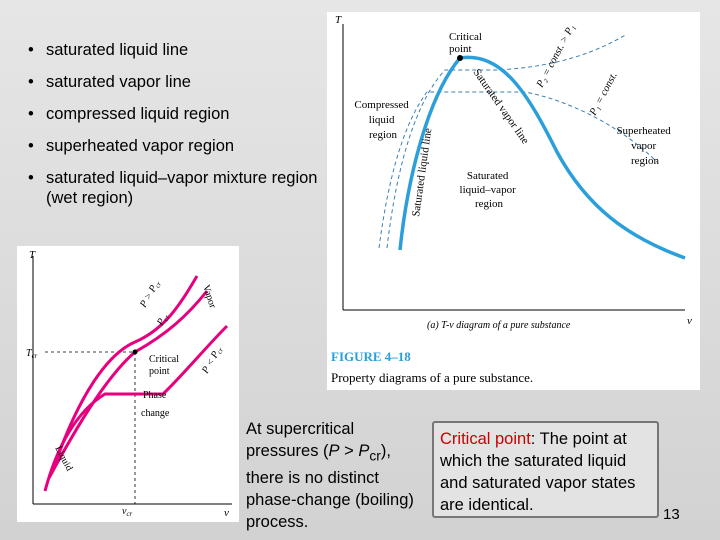 The image size is (720, 540). Describe the element at coordinates (371, 356) in the screenshot. I see `figure-number: FIGURE 4–18` at that location.